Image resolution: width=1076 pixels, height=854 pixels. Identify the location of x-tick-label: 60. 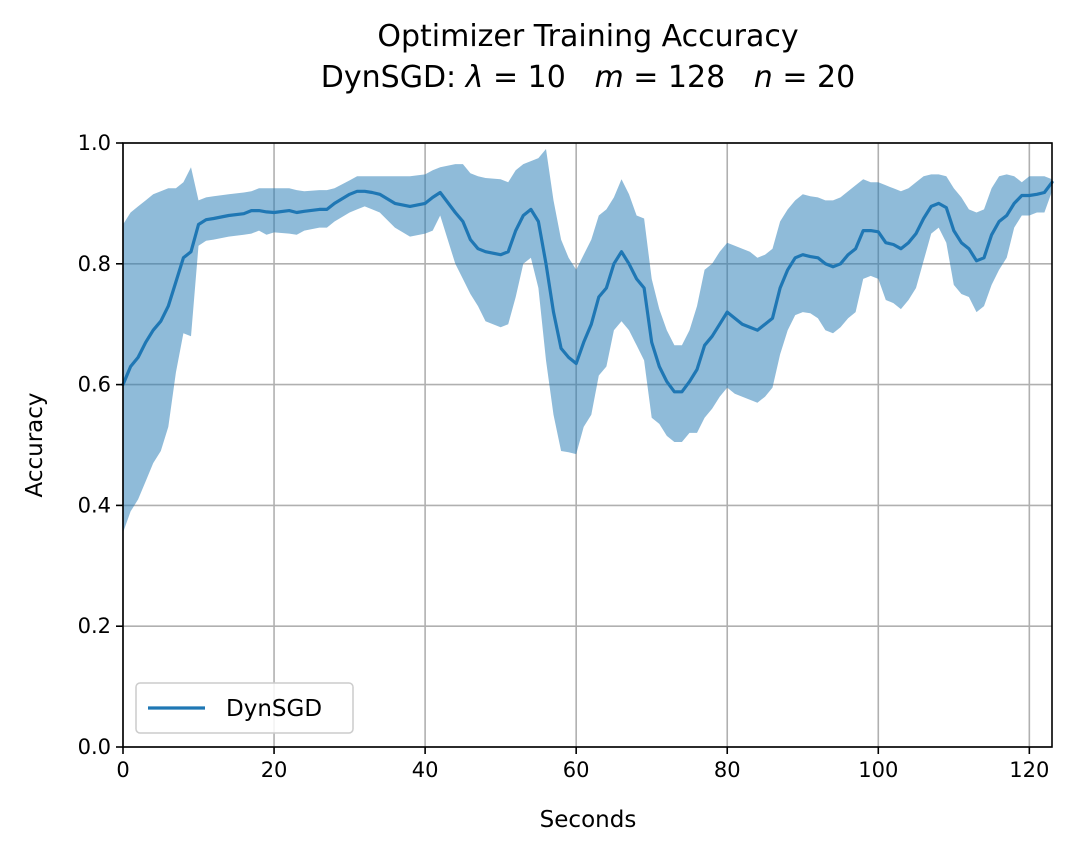
(576, 770).